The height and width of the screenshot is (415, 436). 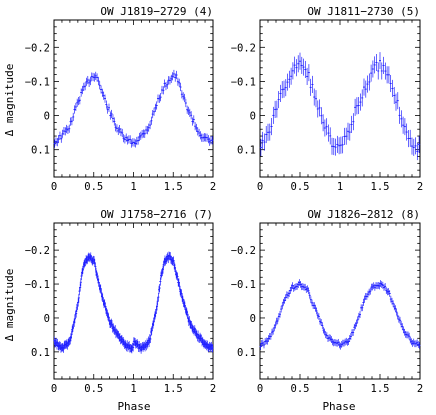 I want to click on panel-2-title: OW J1811−2730 (5), so click(x=363, y=11).